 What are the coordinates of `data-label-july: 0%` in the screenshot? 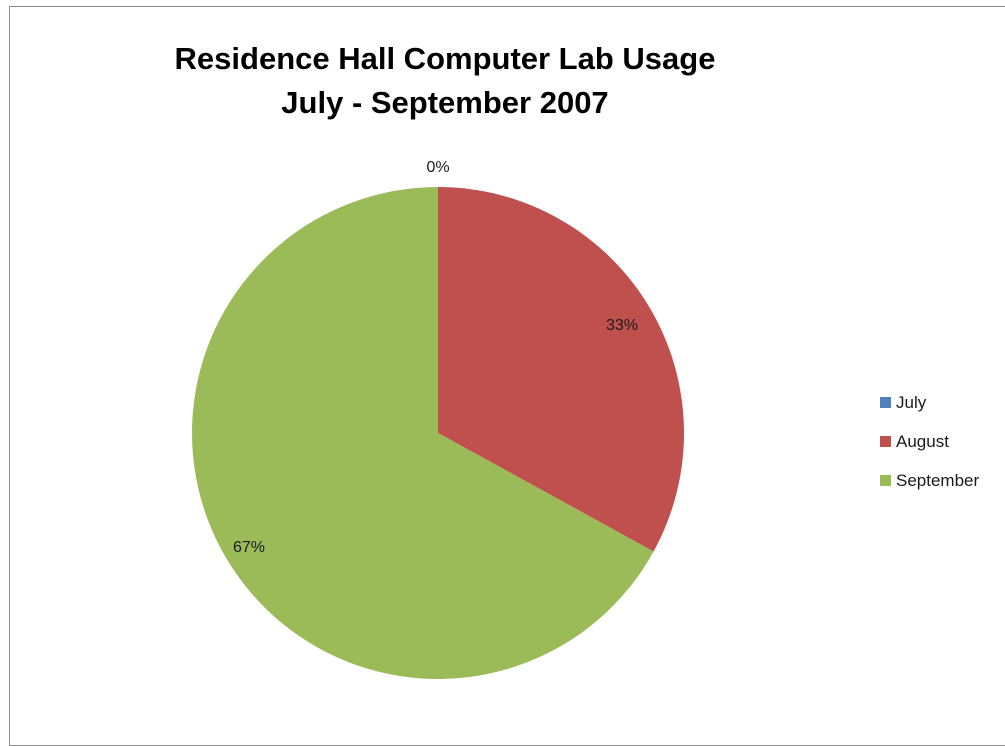 It's located at (437, 167).